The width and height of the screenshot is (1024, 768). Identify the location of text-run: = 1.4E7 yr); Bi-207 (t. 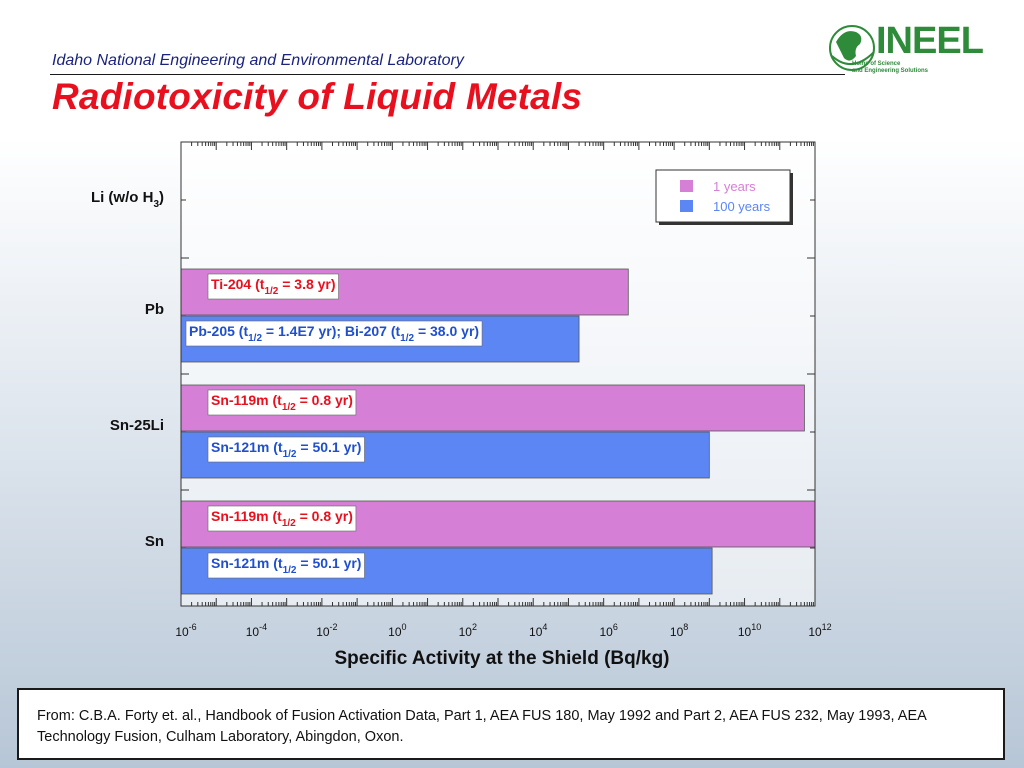
(331, 331).